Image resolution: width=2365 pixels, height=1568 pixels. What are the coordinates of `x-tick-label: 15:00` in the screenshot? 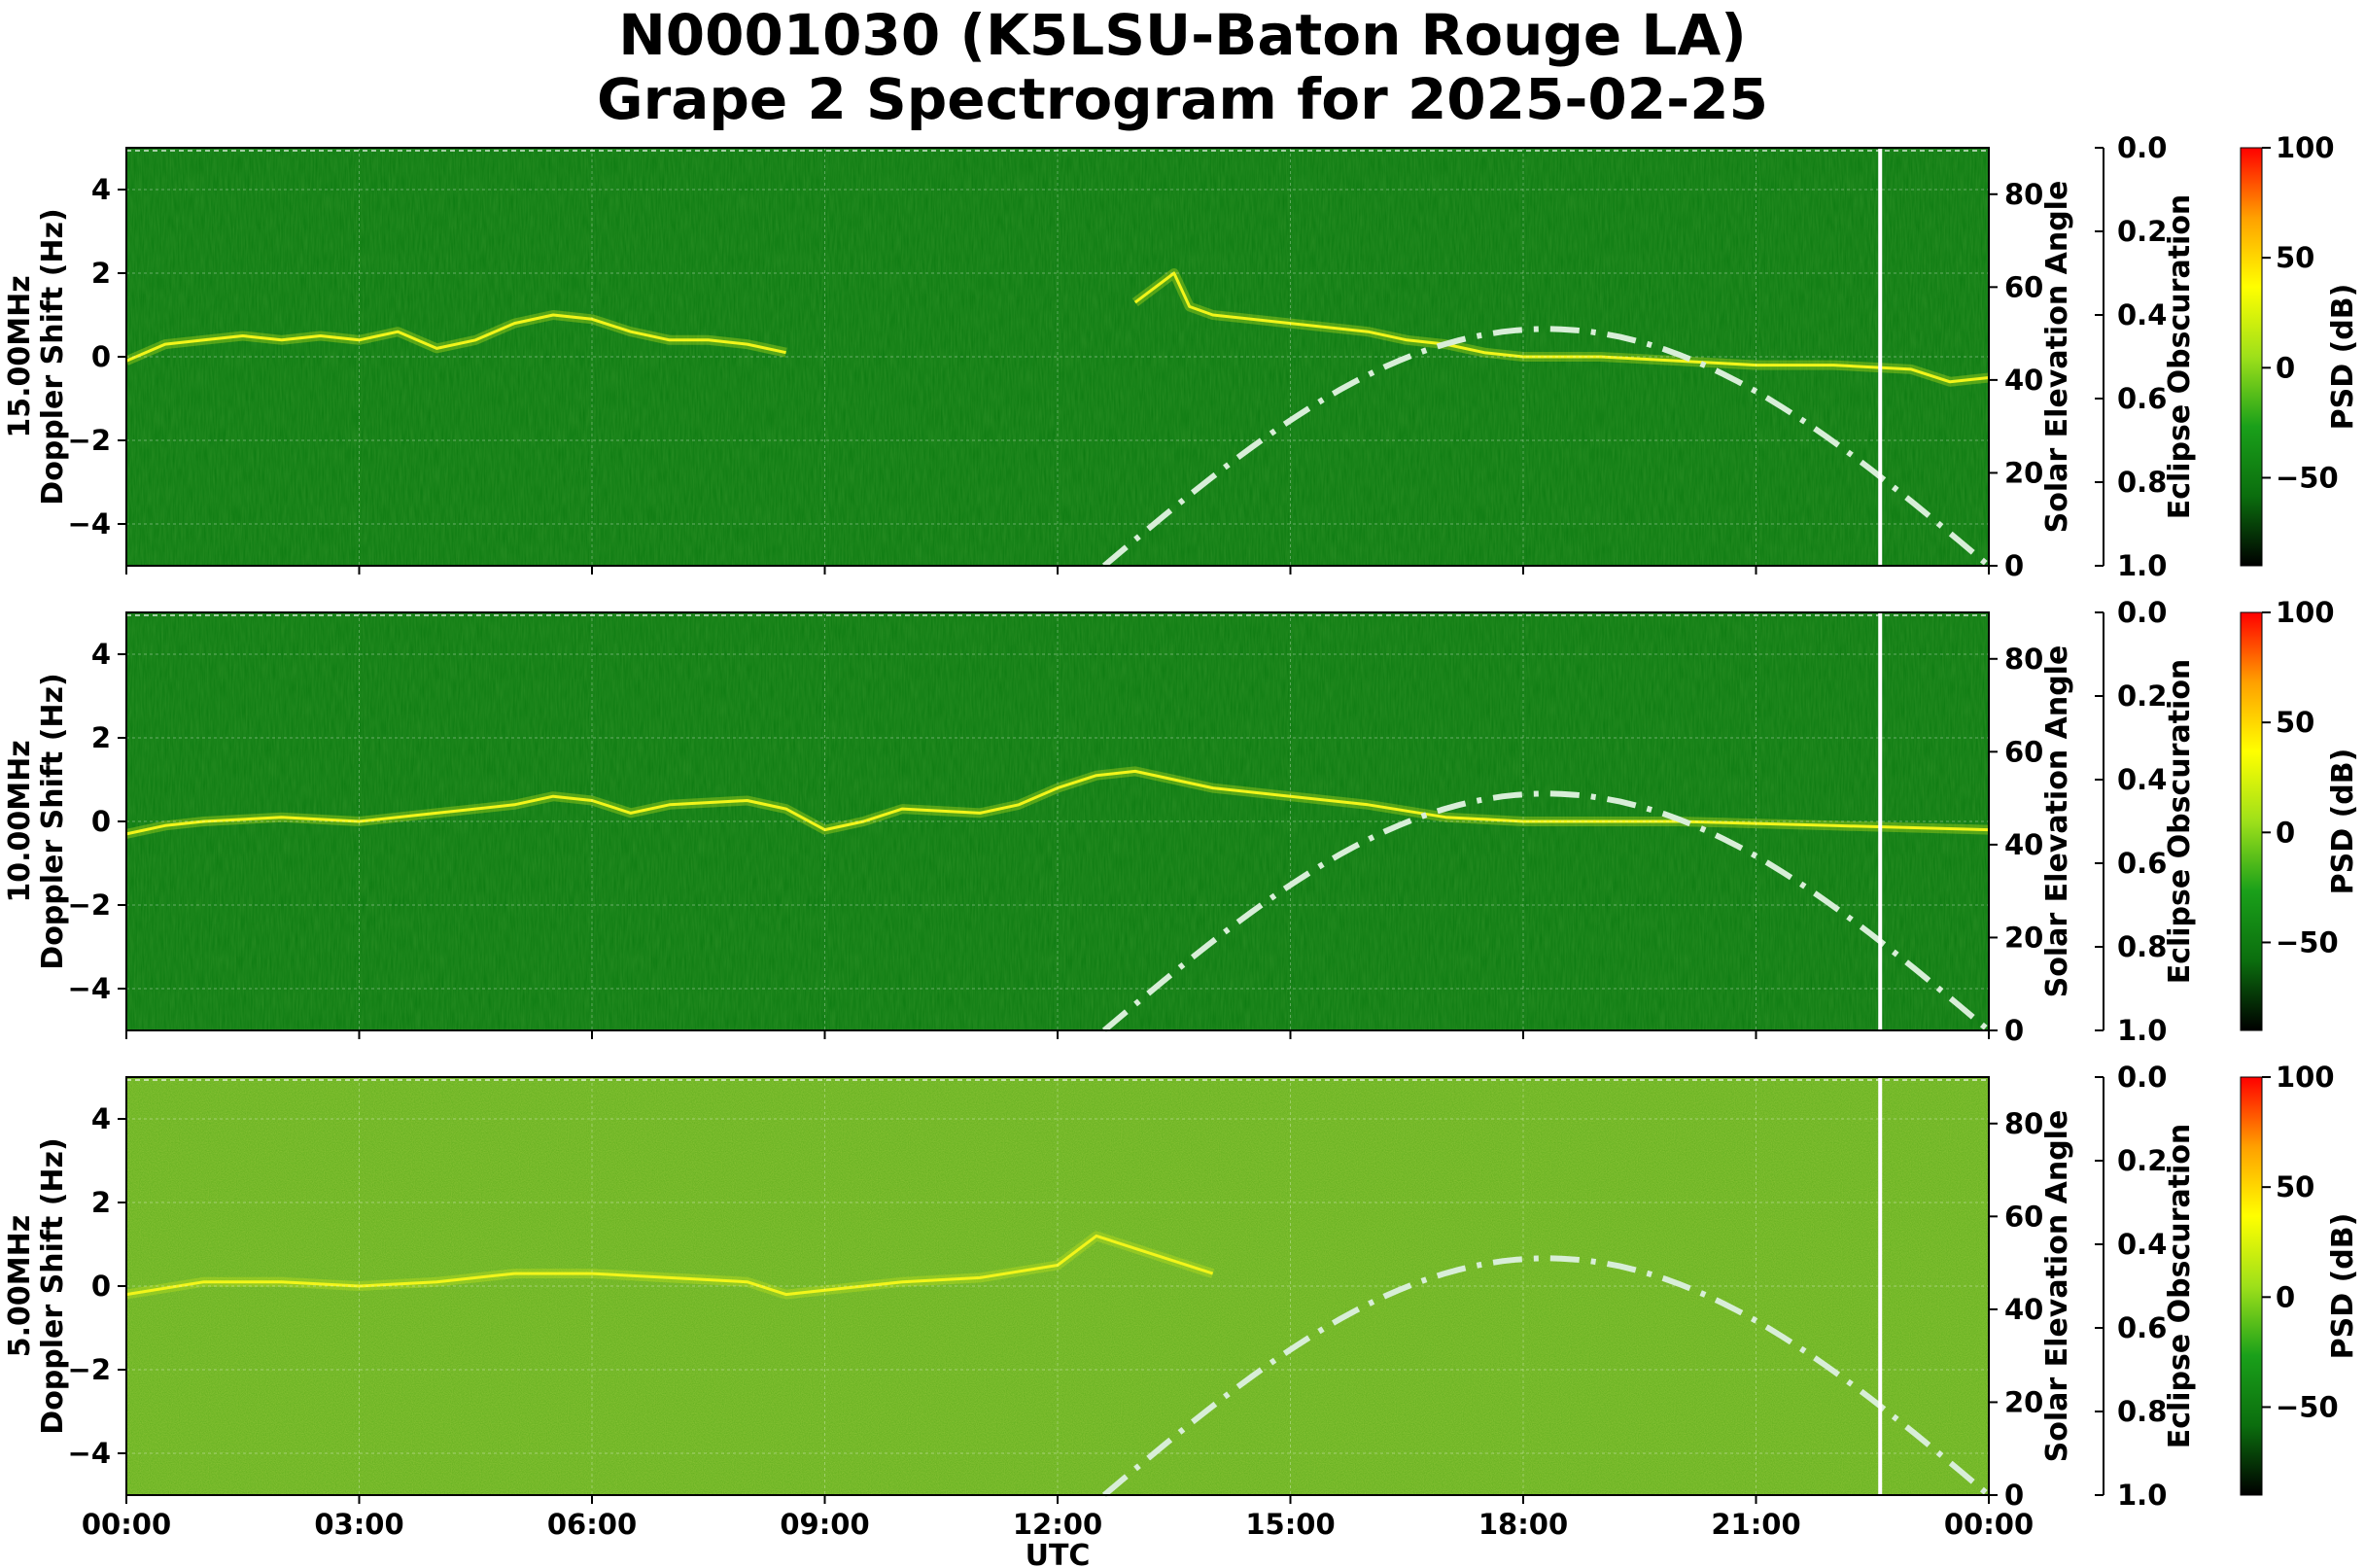 It's located at (1290, 1524).